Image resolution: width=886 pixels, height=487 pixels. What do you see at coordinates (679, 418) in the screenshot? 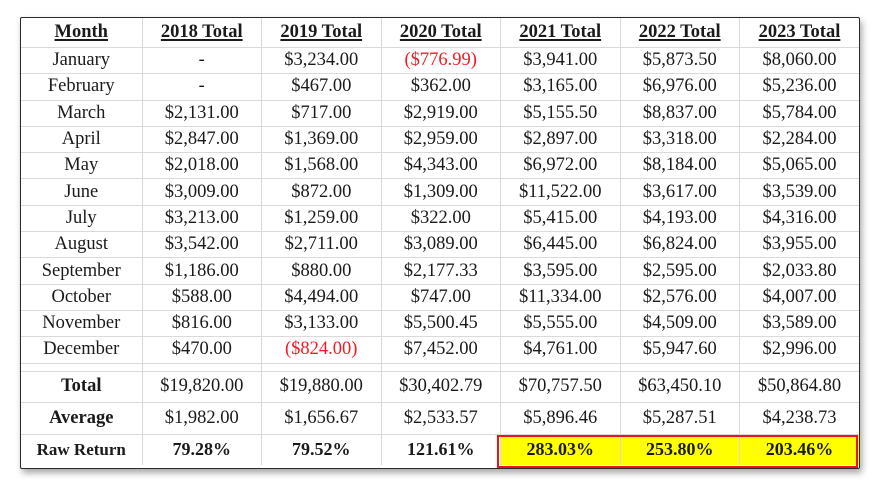
I see `summary-2022: $5,287.51` at bounding box center [679, 418].